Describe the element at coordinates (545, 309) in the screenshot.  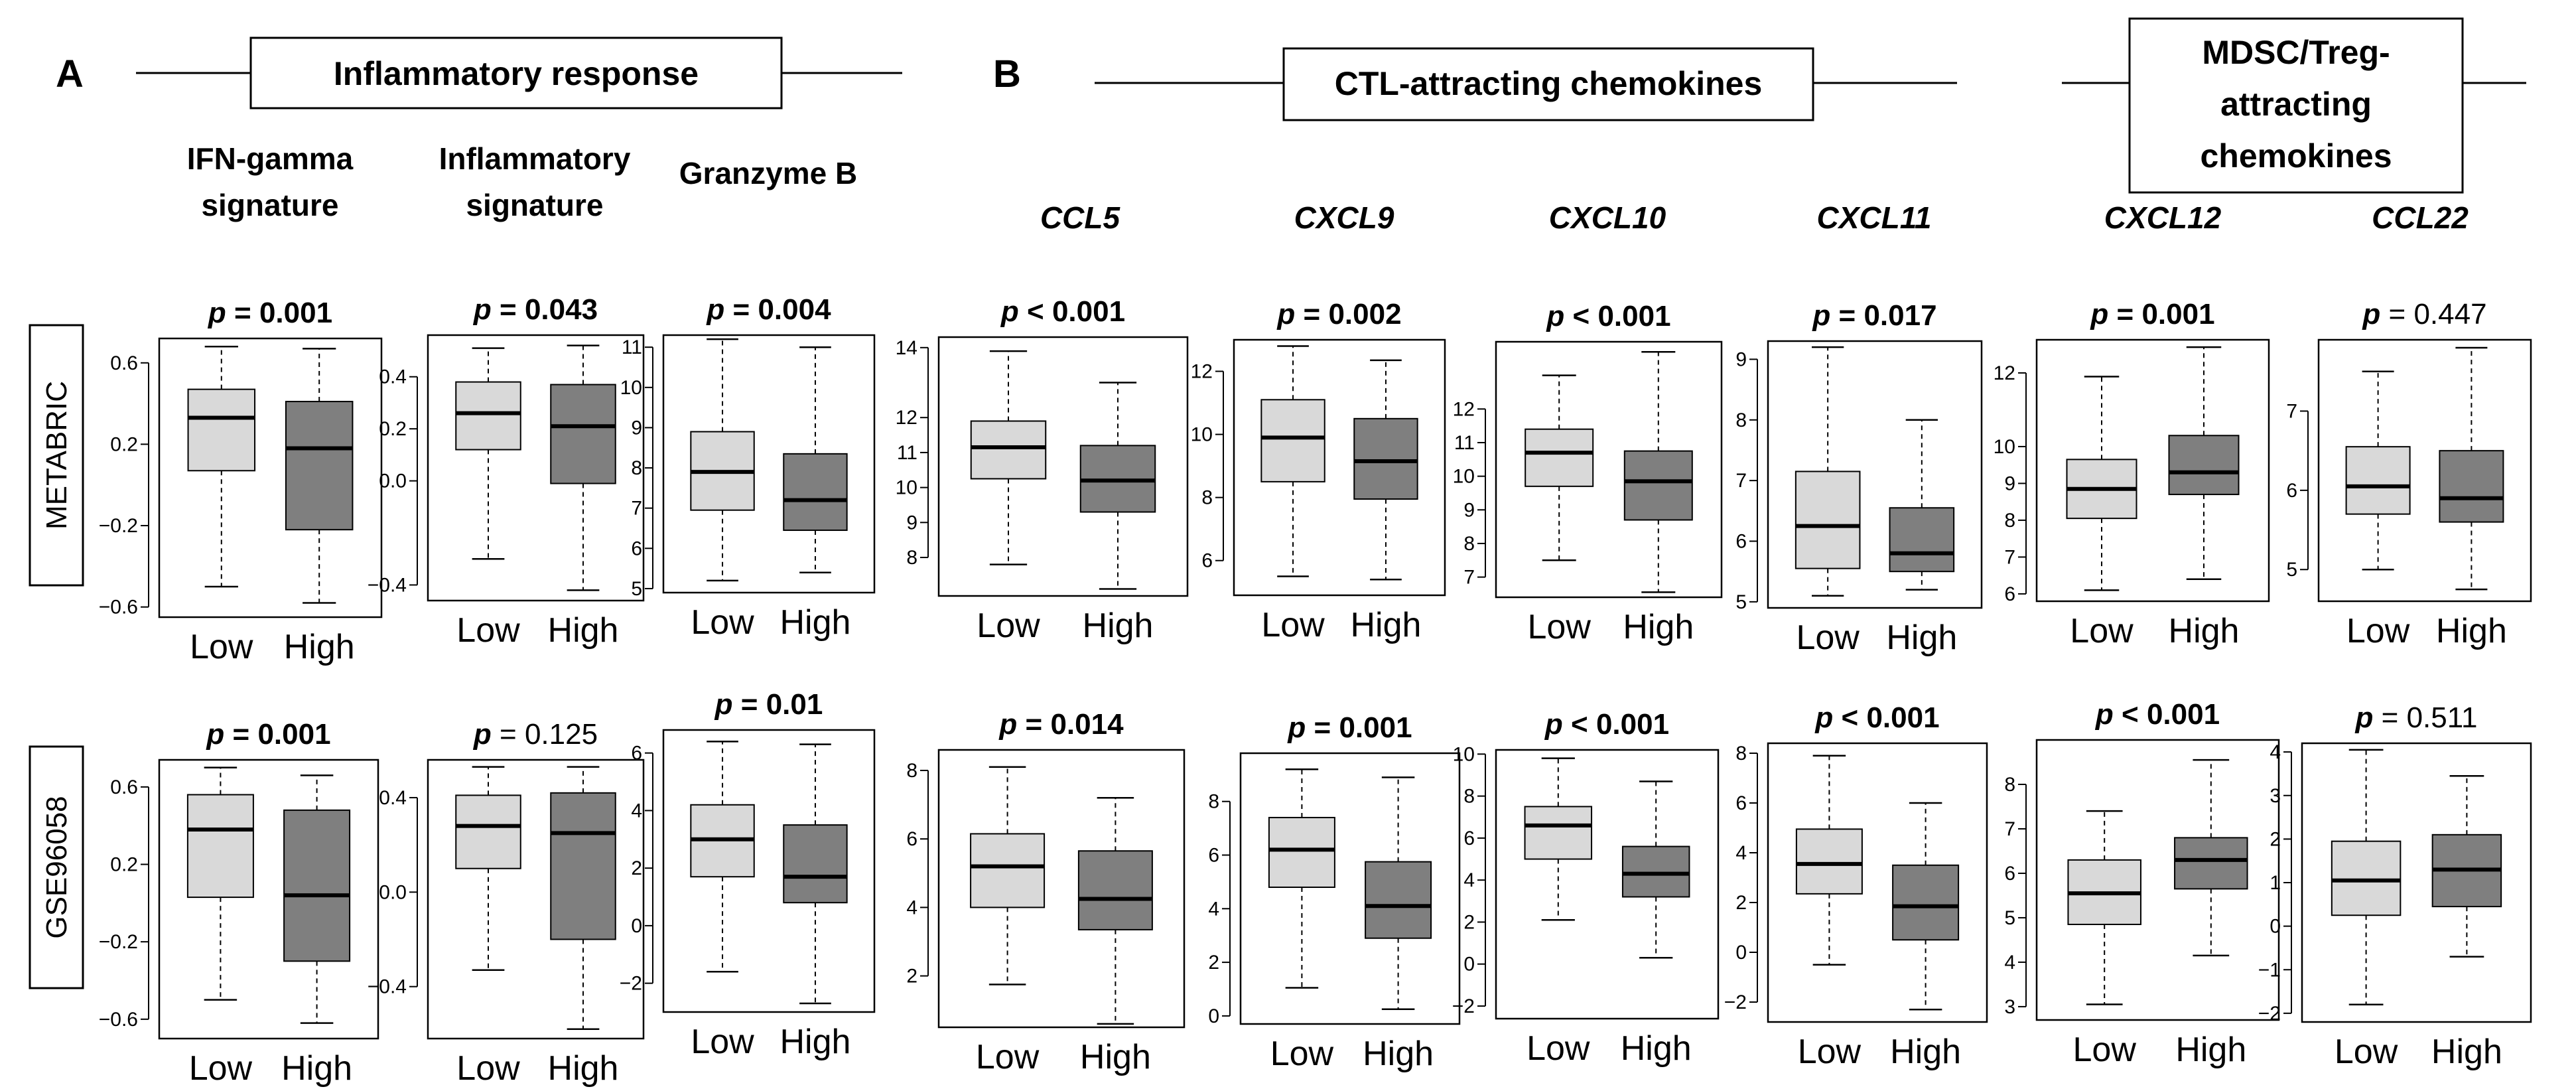
I see `p-value-text: = 0.043` at that location.